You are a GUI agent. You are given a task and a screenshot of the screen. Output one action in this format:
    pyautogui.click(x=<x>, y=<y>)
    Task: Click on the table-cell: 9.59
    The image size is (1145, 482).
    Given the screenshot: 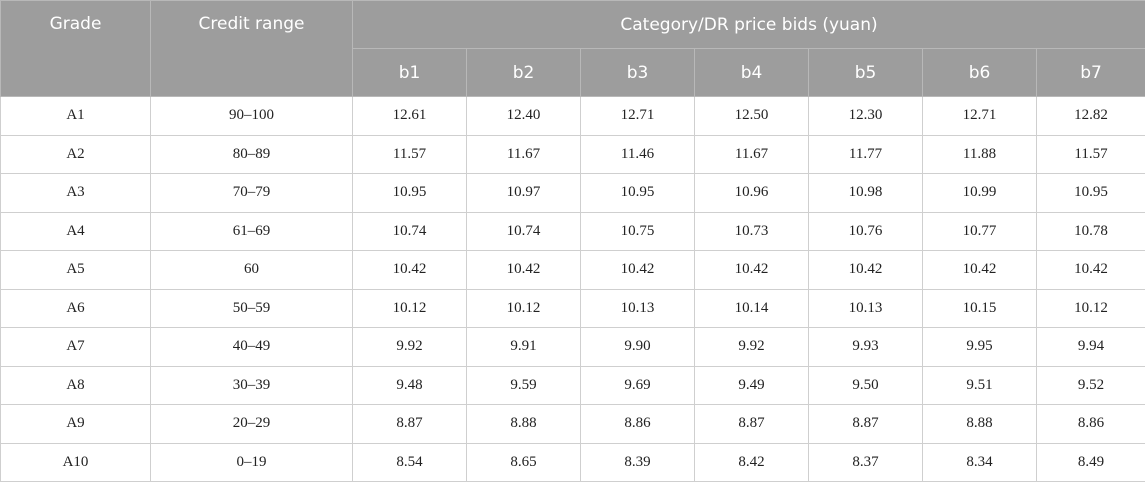 What is the action you would take?
    pyautogui.click(x=524, y=385)
    